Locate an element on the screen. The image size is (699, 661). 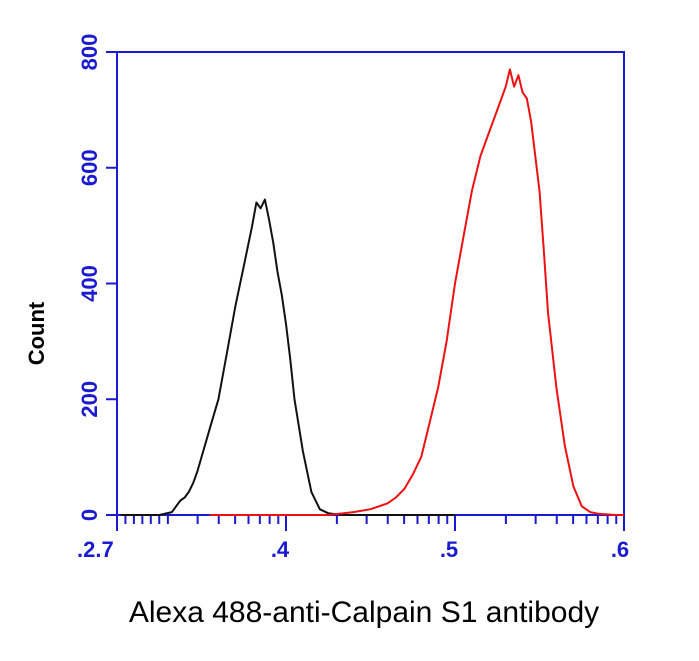
x-axis-tick-labels: .2.7 .4 .5 .6 is located at coordinates (353, 549).